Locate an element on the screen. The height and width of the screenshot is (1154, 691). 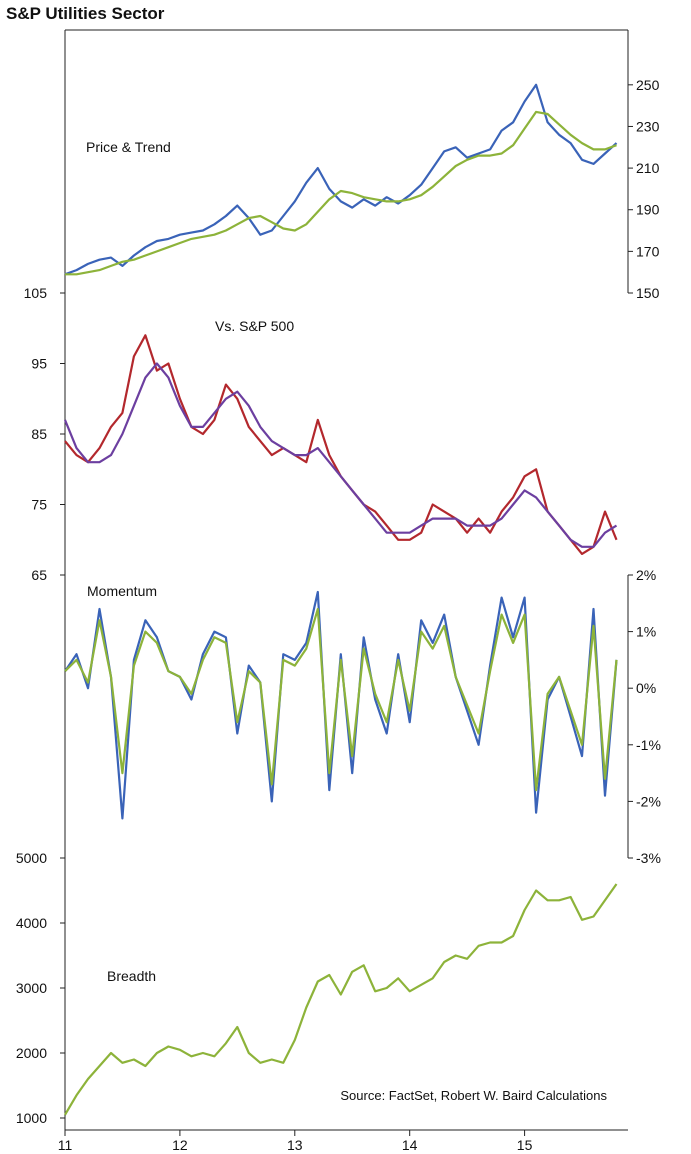
x-tick-label: 14 is located at coordinates (410, 1145).